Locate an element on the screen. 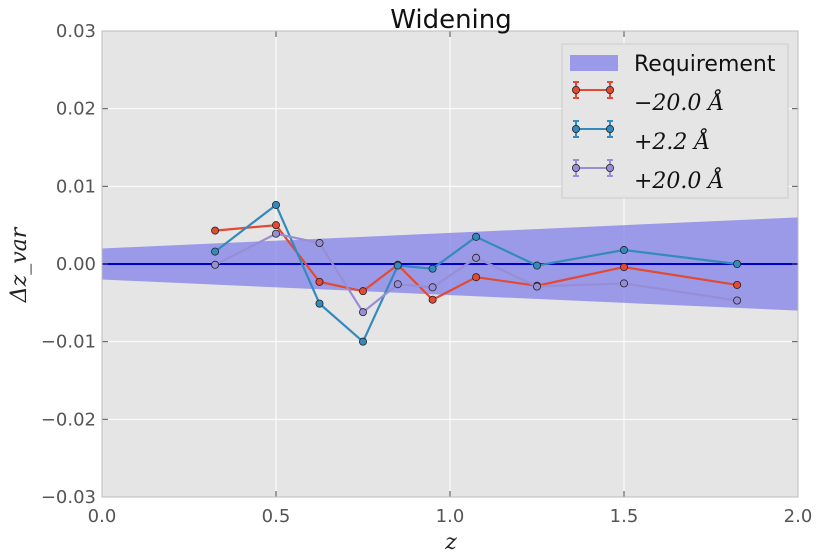 This screenshot has width=821, height=560. legend-series-label: +20.0 Å is located at coordinates (679, 180).